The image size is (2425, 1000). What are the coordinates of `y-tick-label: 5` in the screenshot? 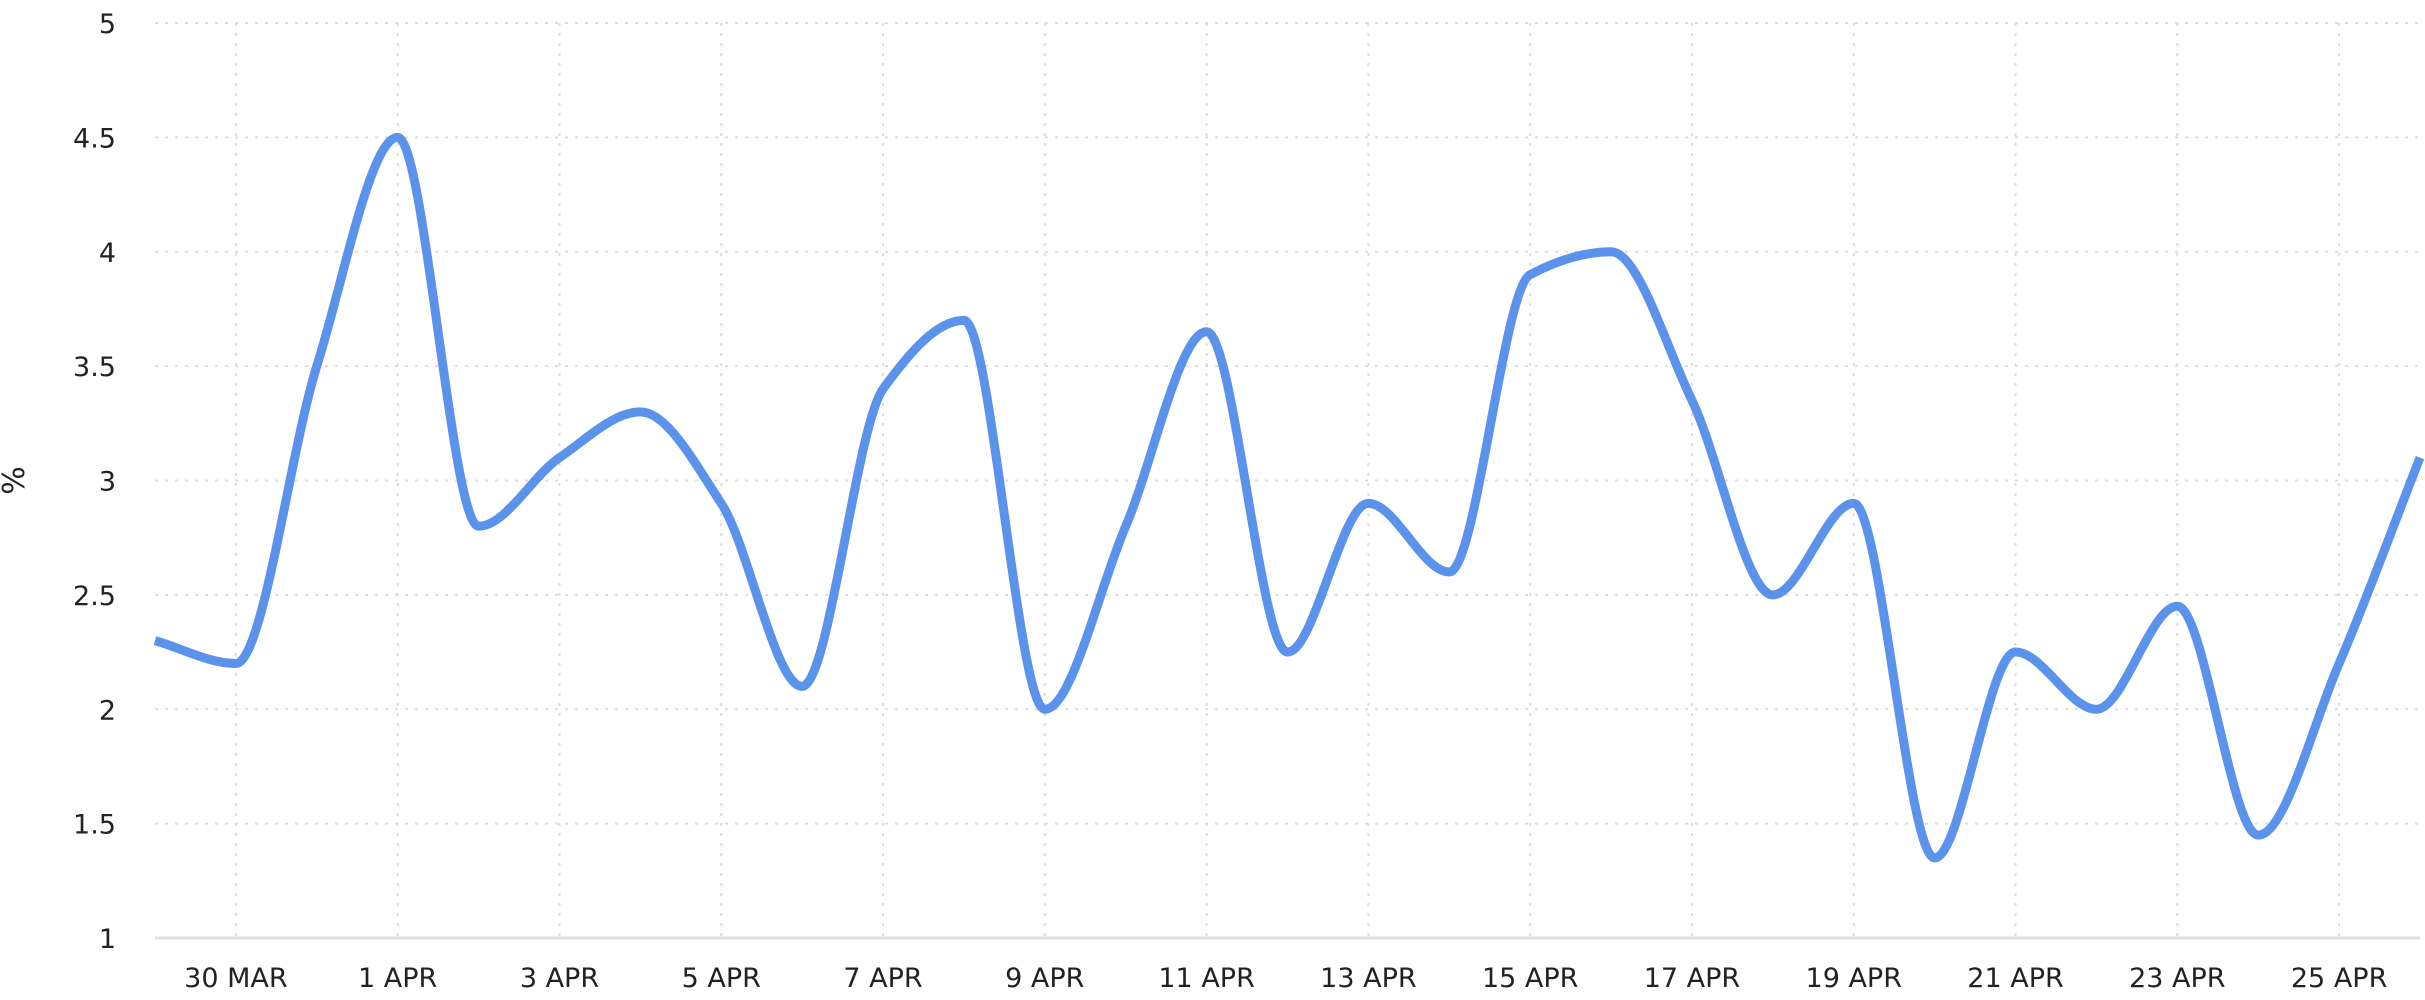 It's located at (107, 24).